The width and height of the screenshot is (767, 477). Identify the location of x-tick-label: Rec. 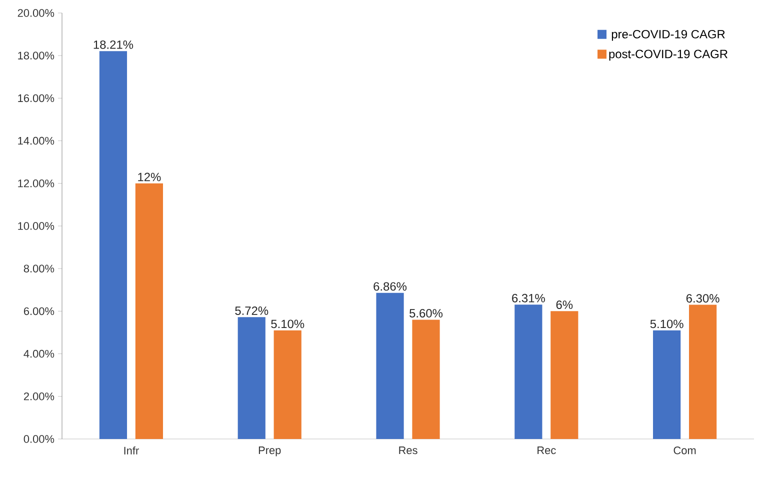
(547, 450).